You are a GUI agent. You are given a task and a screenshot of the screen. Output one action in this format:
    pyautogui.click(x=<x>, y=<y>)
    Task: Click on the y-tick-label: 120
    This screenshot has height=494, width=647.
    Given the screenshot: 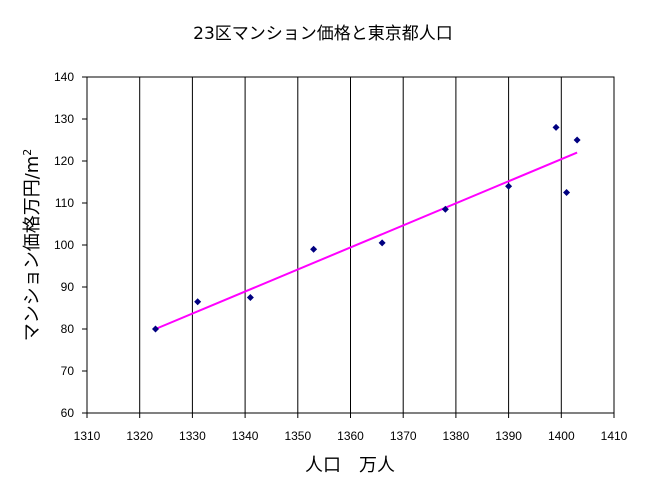 What is the action you would take?
    pyautogui.click(x=64, y=161)
    